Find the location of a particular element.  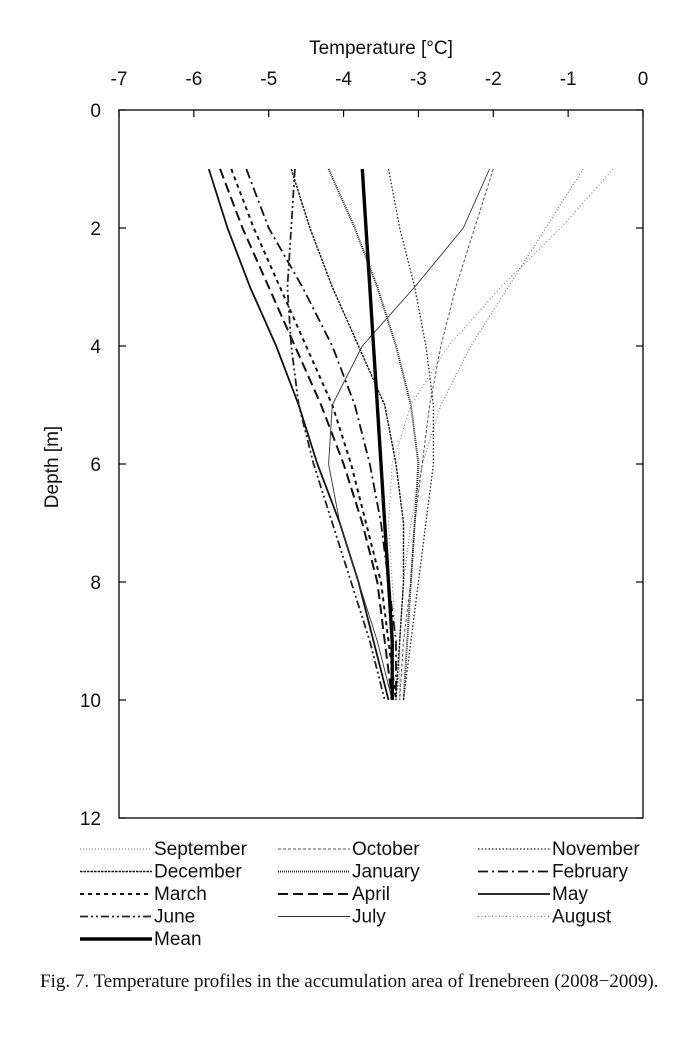

legend-label: December is located at coordinates (198, 872).